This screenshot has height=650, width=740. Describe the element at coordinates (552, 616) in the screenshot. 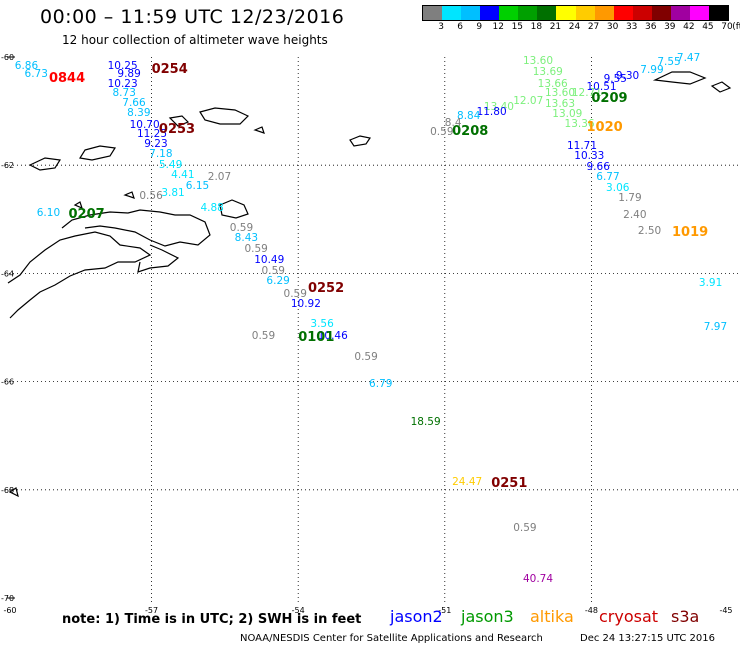

I see `legend-altika: altika` at that location.